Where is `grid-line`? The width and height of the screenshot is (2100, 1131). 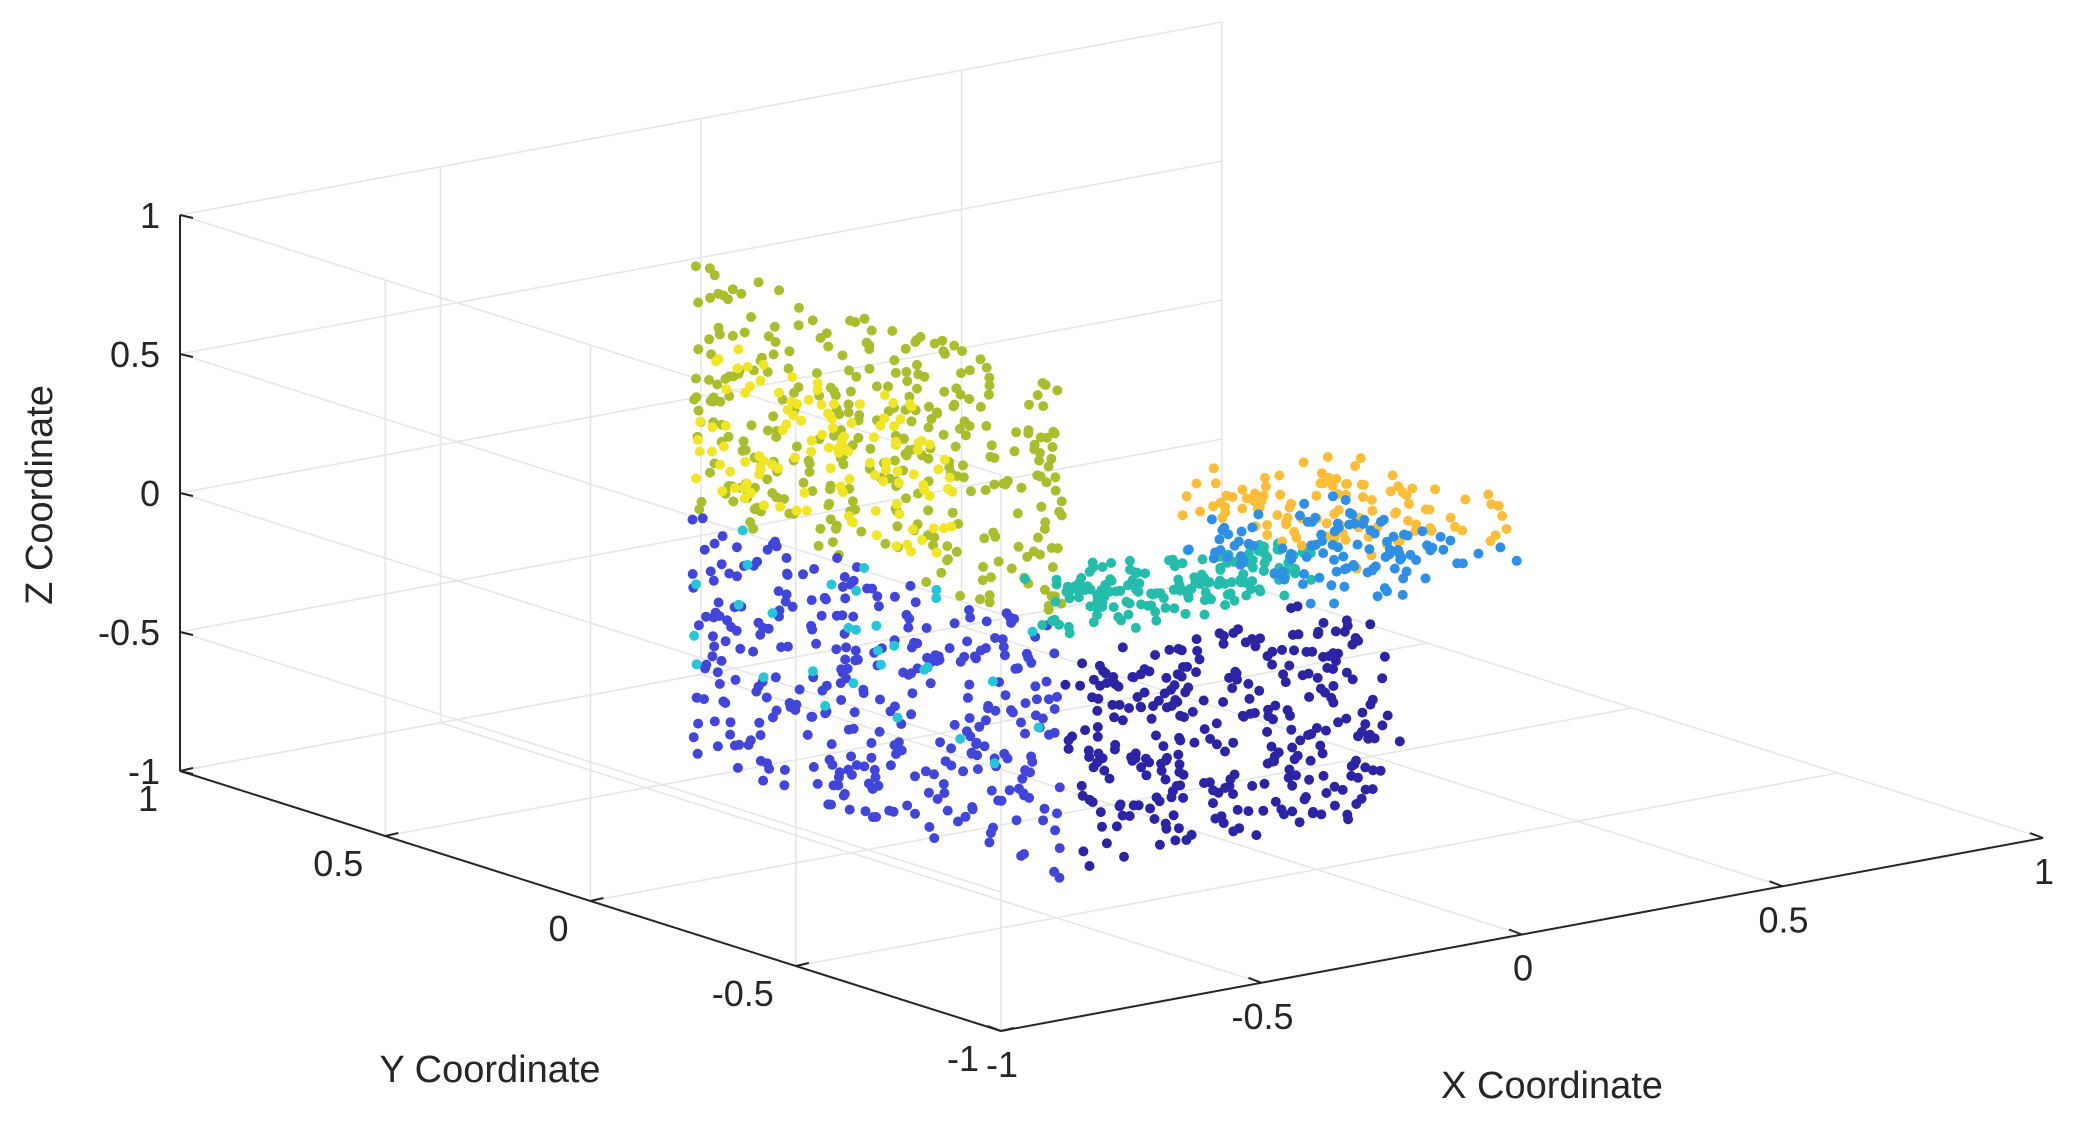
grid-line is located at coordinates (590, 623).